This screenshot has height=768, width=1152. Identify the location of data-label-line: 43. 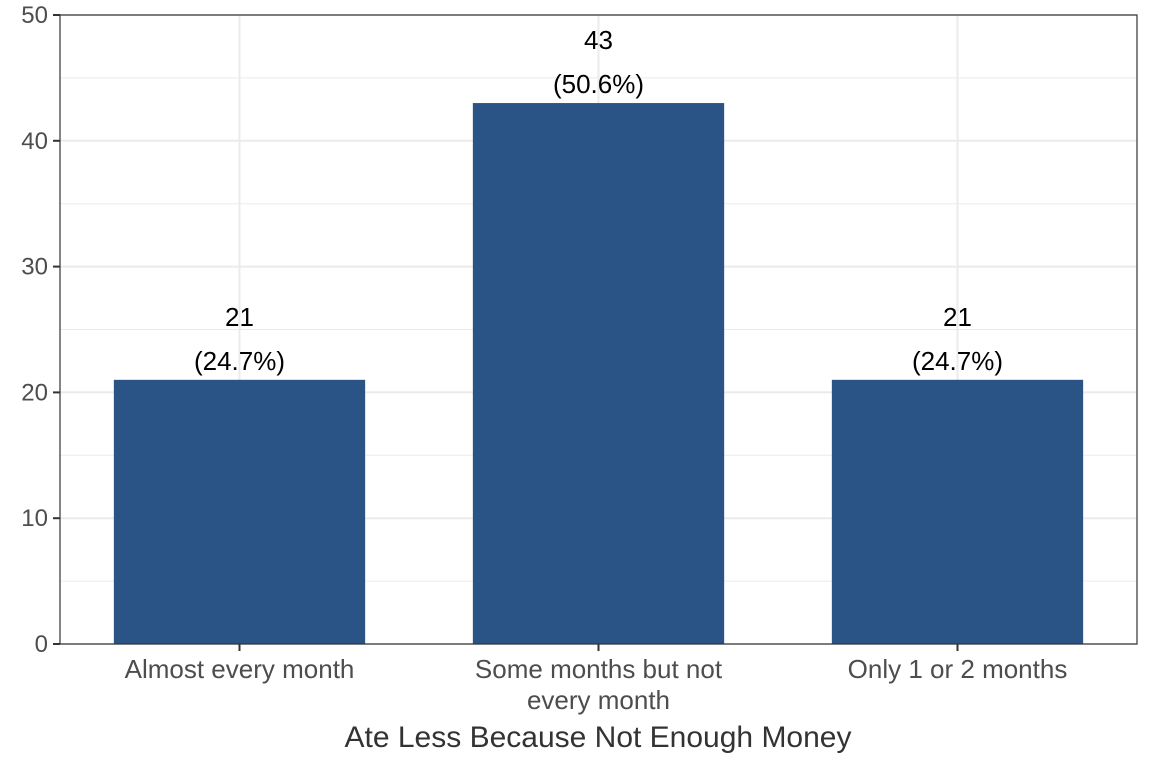
(598, 40).